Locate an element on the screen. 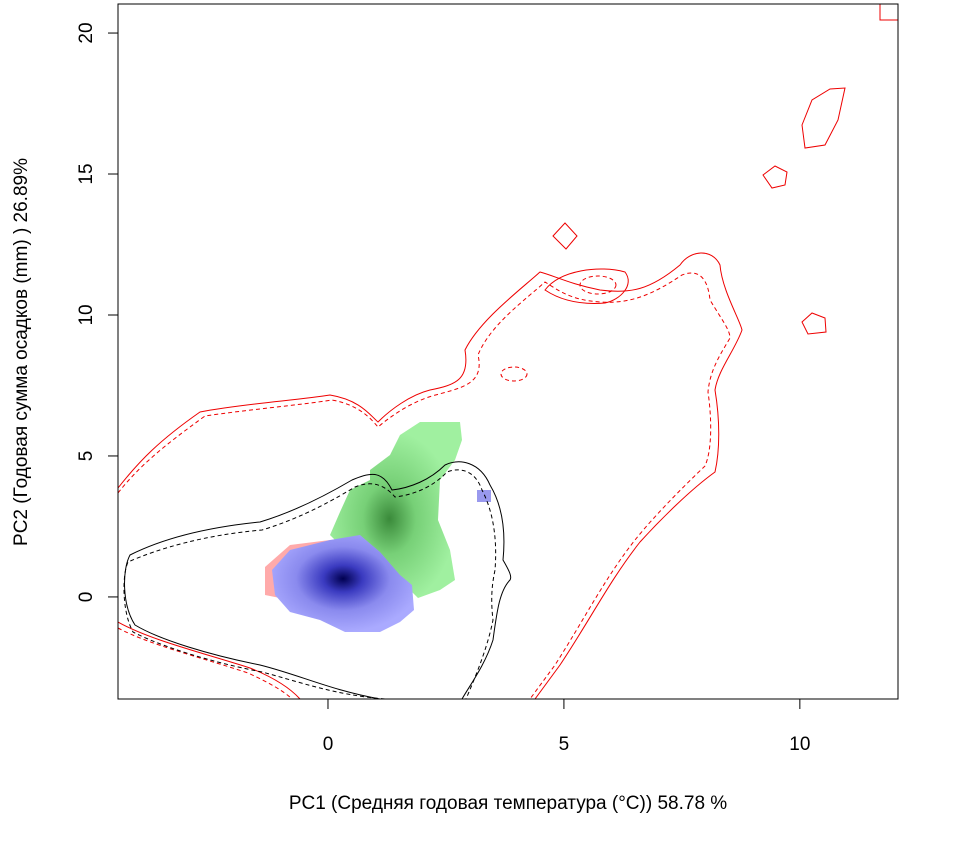 The height and width of the screenshot is (851, 960). y-tick-label: 15 is located at coordinates (86, 173).